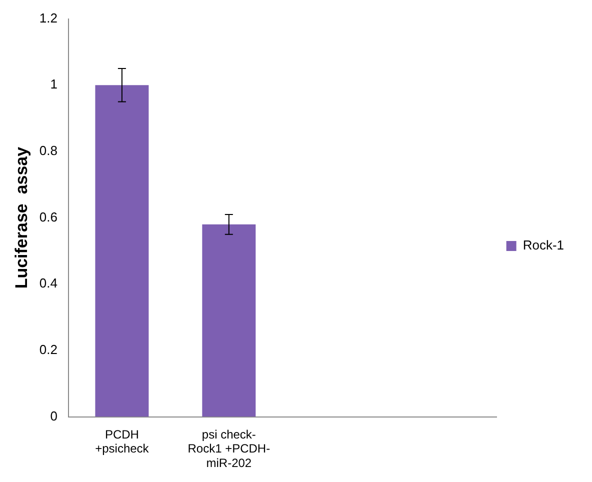  What do you see at coordinates (48, 283) in the screenshot?
I see `y-tick-label: 0.4` at bounding box center [48, 283].